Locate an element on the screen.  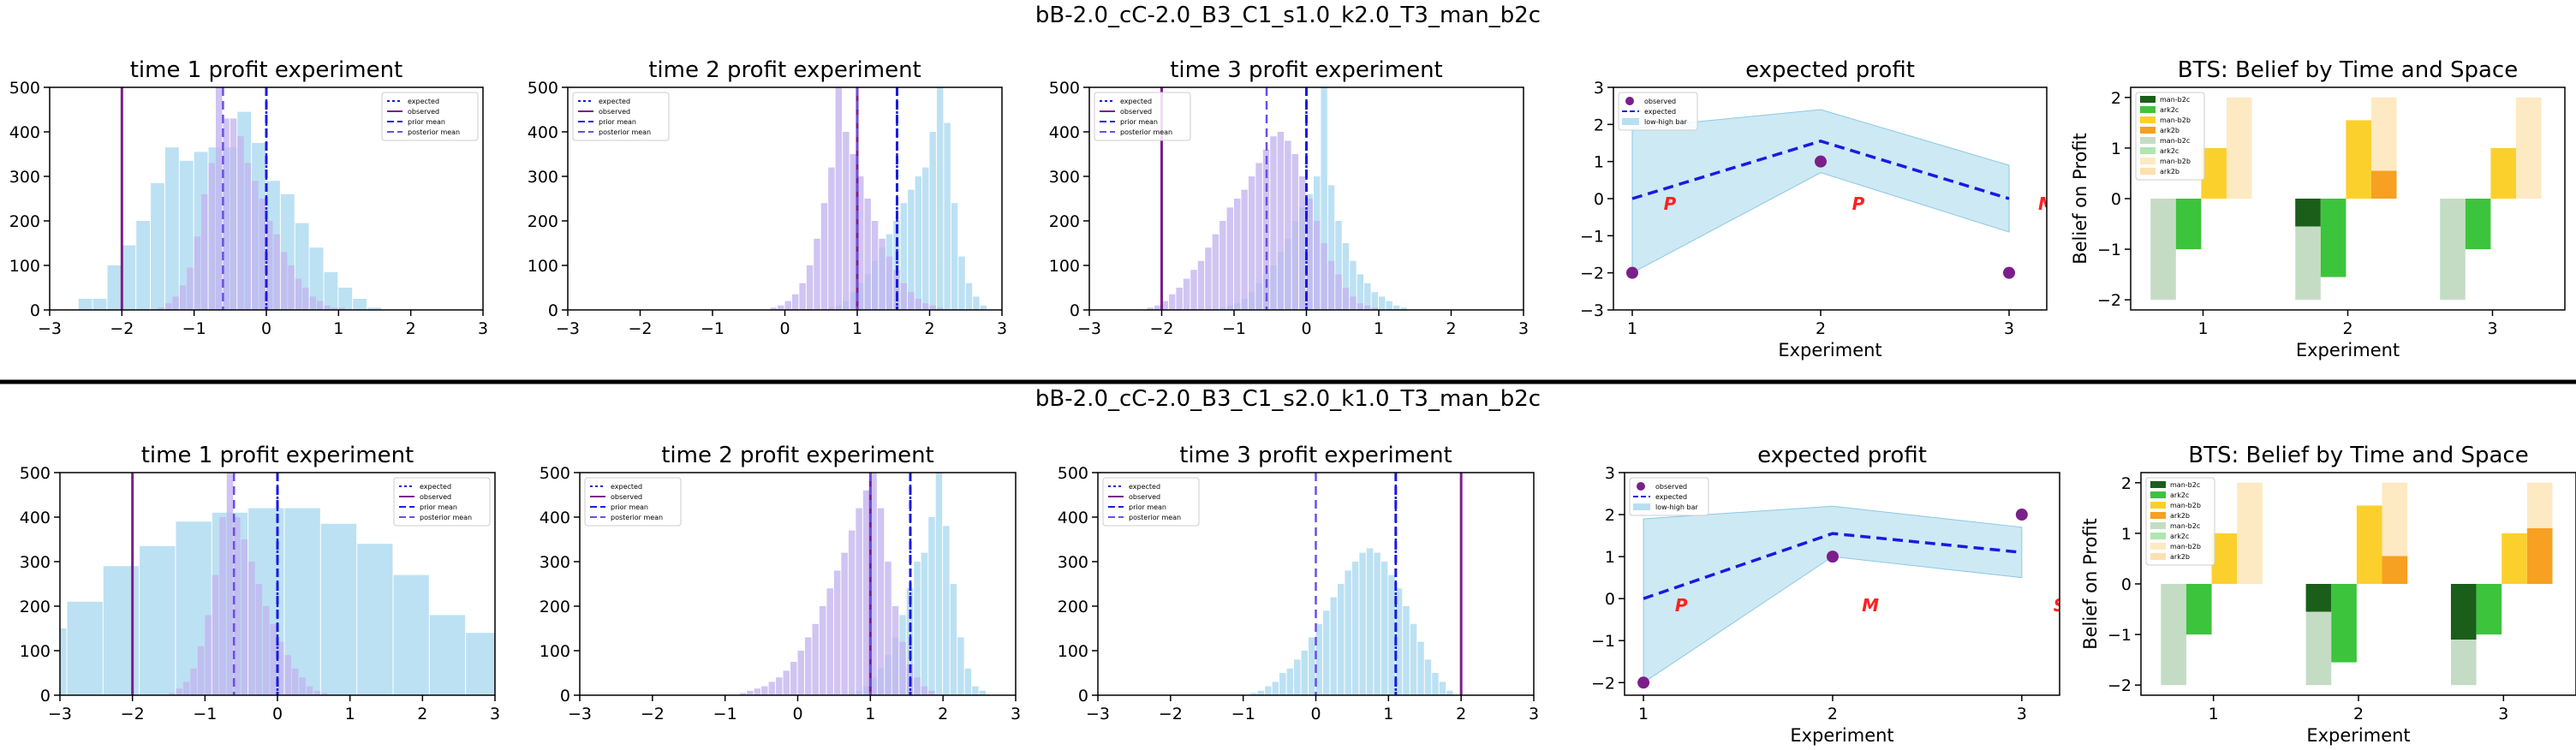
legend-label: prior mean is located at coordinates (617, 122).